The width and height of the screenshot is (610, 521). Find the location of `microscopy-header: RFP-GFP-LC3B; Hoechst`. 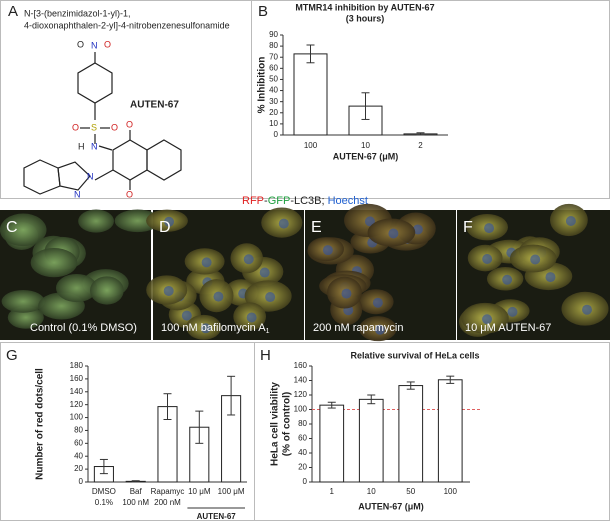

microscopy-header: RFP-GFP-LC3B; Hoechst is located at coordinates (305, 201).